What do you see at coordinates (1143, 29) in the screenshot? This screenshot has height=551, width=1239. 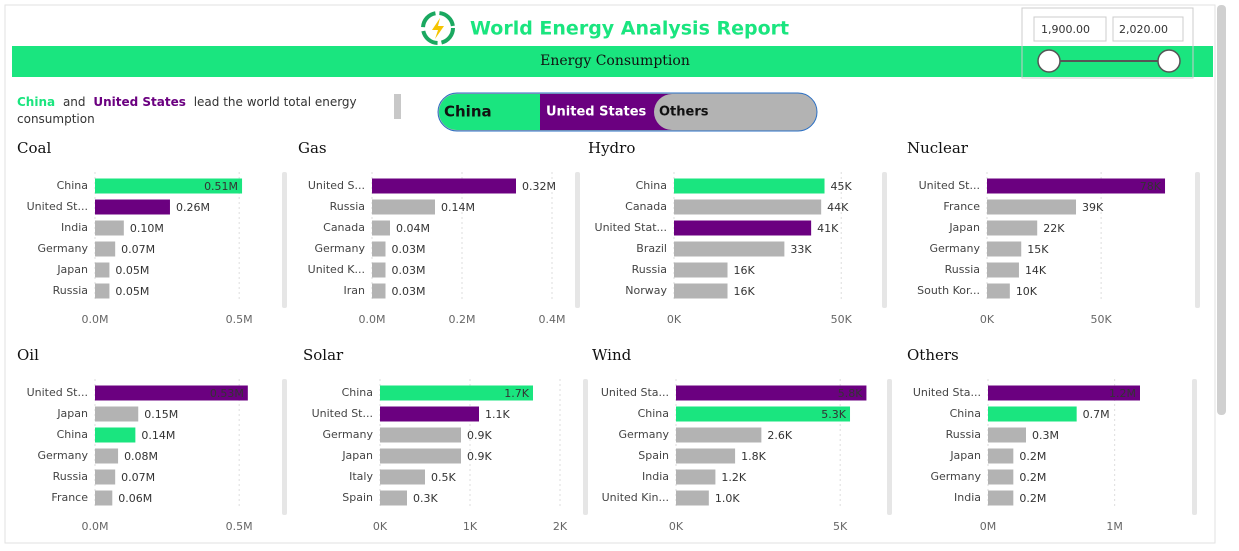 I see `slider-to: 2,020.00` at bounding box center [1143, 29].